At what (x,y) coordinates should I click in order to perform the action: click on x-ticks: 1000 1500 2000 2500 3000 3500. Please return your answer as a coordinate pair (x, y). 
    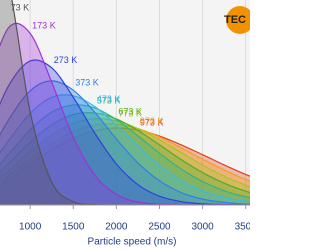
    Looking at the image, I should click on (134, 219).